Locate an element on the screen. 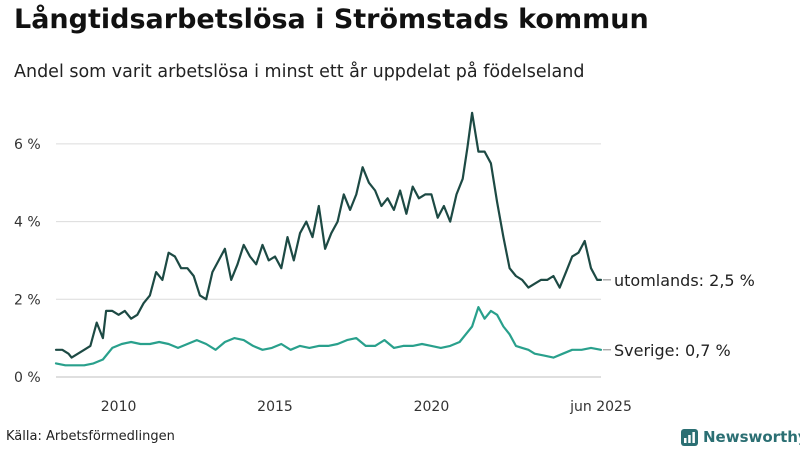  x-tick-label-1: 2015 is located at coordinates (275, 407).